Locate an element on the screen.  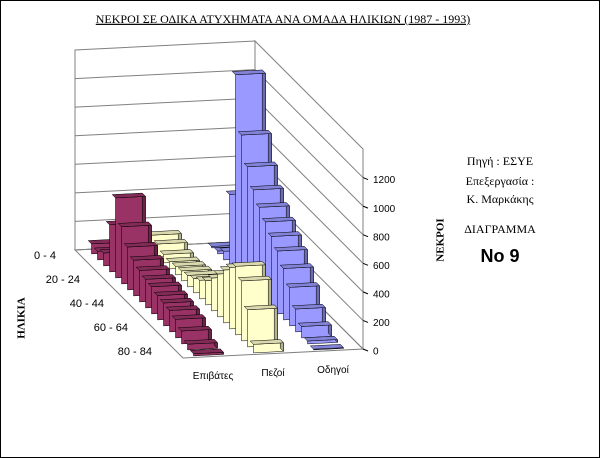
bar-front is located at coordinates (316, 331).